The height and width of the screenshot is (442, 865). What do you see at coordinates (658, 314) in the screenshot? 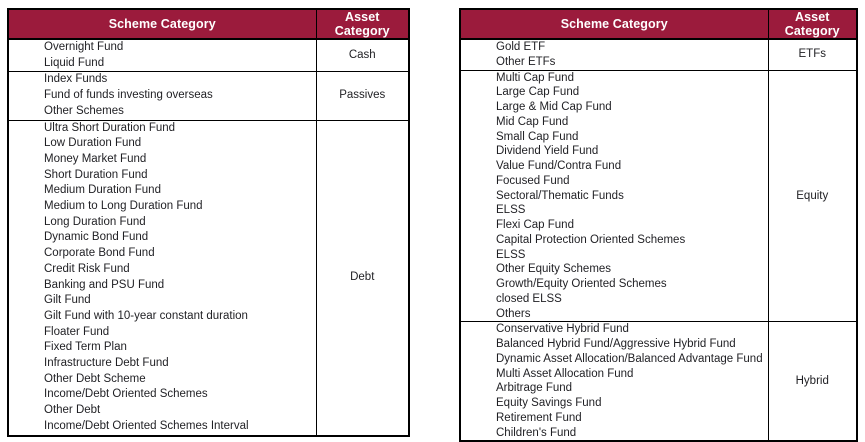
I see `table-row: Others` at bounding box center [658, 314].